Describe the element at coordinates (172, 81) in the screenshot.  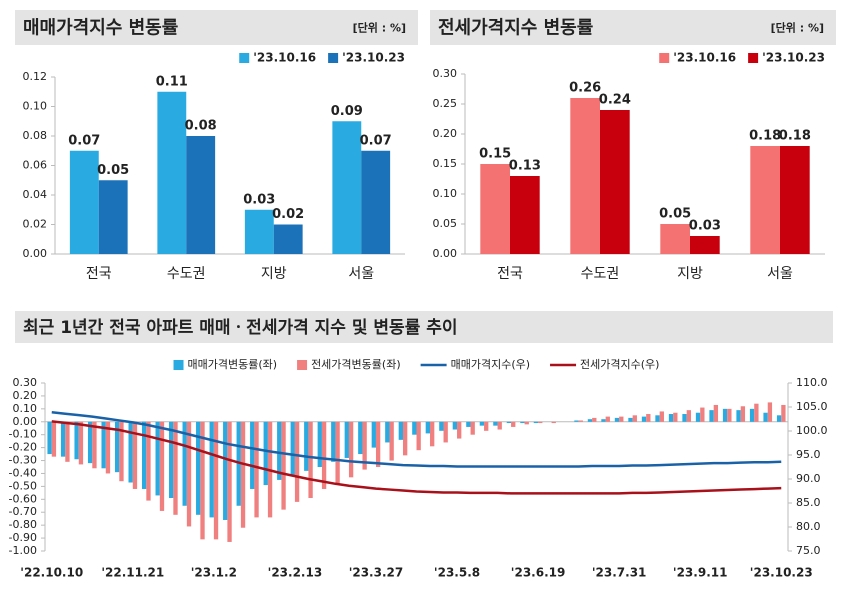
I see `data-label: 0.11` at that location.